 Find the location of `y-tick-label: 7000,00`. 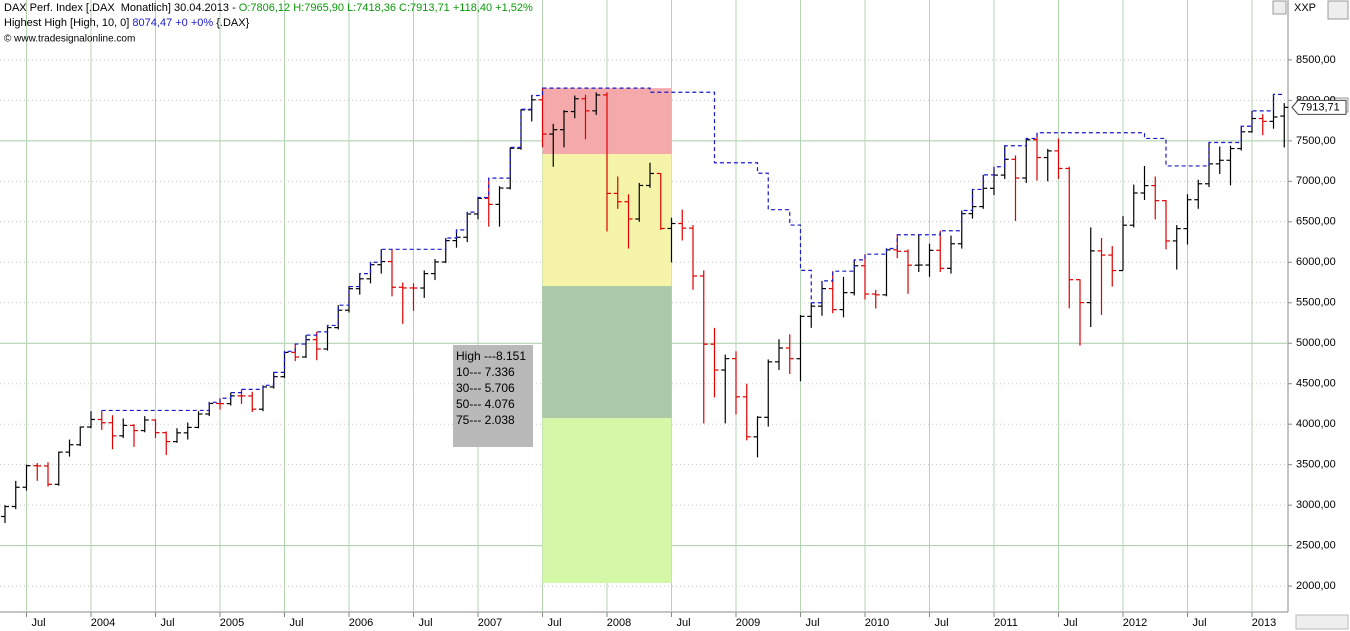

y-tick-label: 7000,00 is located at coordinates (1316, 181).